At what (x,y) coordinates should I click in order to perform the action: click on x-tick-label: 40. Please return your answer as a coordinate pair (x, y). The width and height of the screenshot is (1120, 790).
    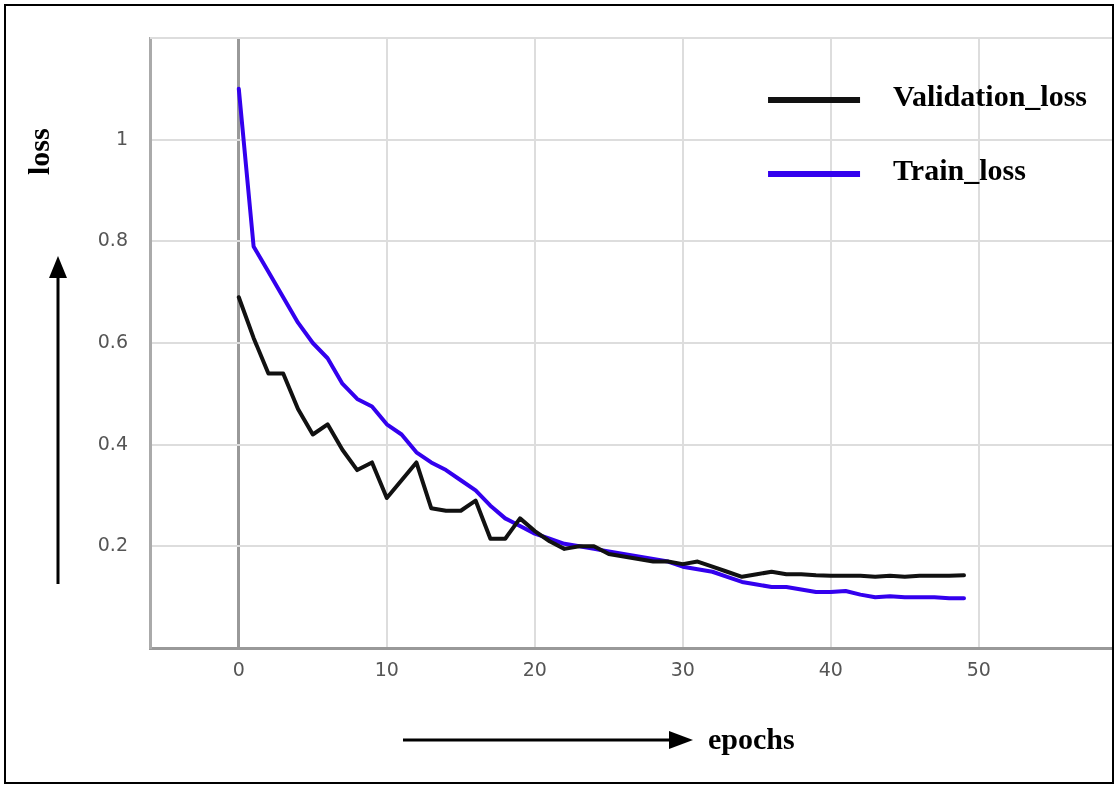
    Looking at the image, I should click on (830, 669).